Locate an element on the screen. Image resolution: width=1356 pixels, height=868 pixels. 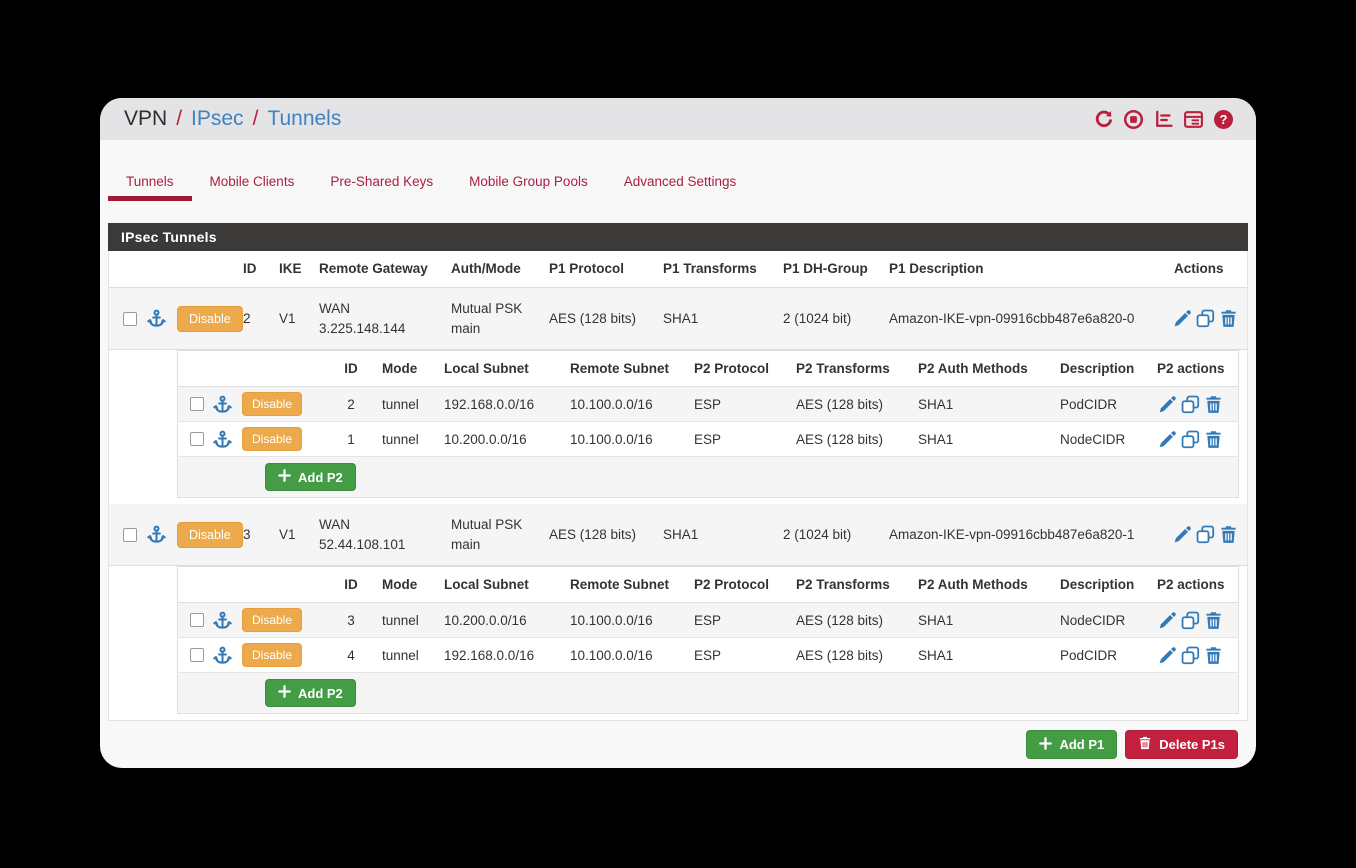
stop-icon is located at coordinates (1133, 119).